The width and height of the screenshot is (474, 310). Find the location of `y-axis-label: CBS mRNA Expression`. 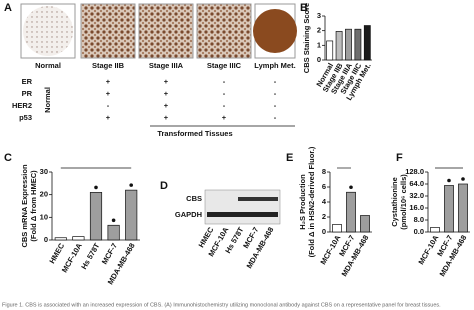

y-axis-label: CBS mRNA Expression is located at coordinates (24, 205).